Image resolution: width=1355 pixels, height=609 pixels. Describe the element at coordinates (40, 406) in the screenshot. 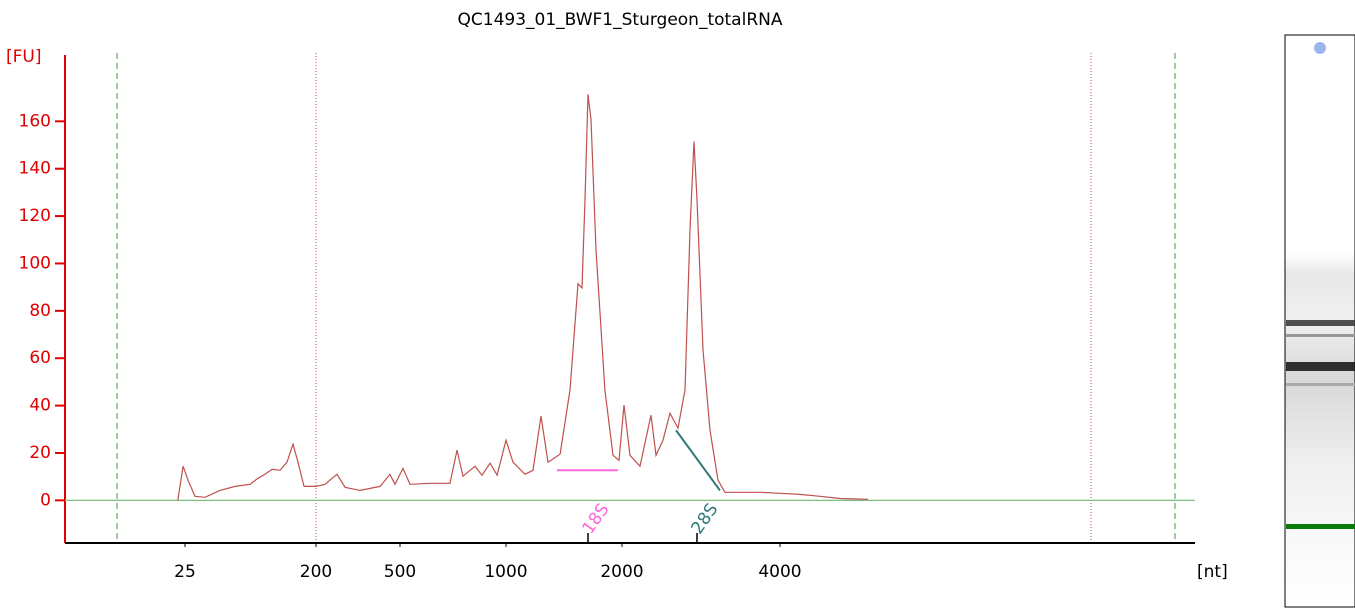

I see `y-tick-label: 40` at that location.